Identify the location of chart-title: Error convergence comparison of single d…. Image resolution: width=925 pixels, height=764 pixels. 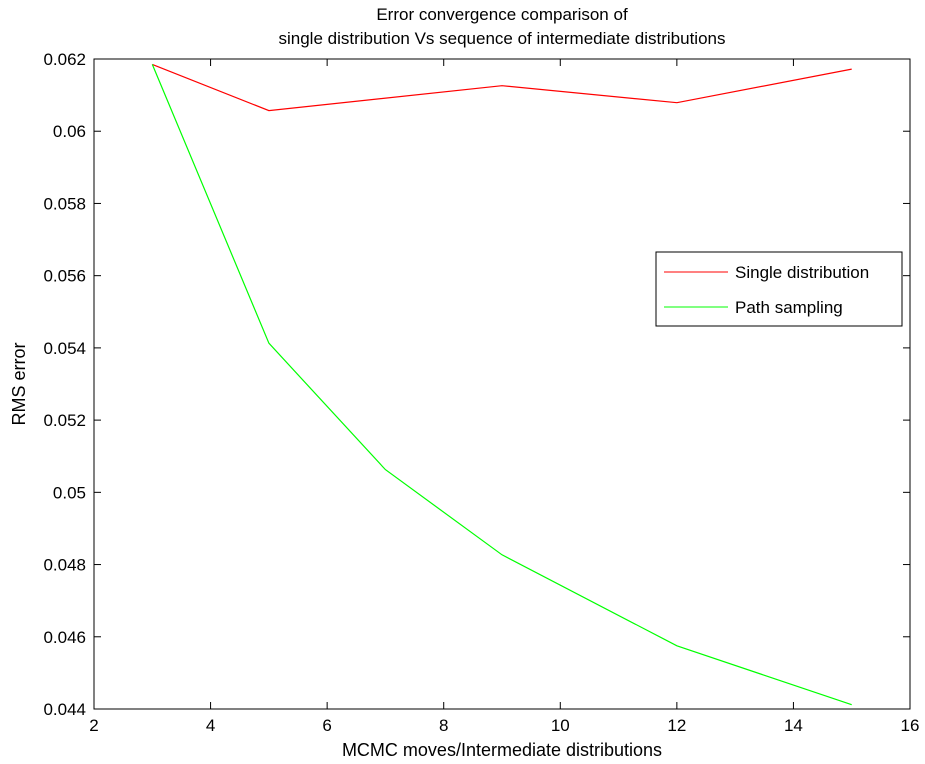
(502, 26).